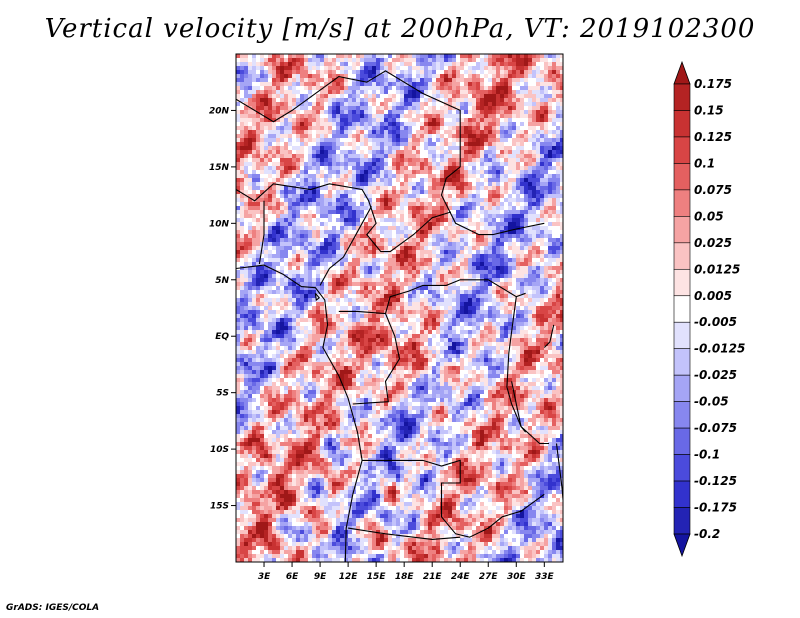 This screenshot has width=800, height=618. Describe the element at coordinates (713, 296) in the screenshot. I see `colorbar-label: 0.005` at that location.